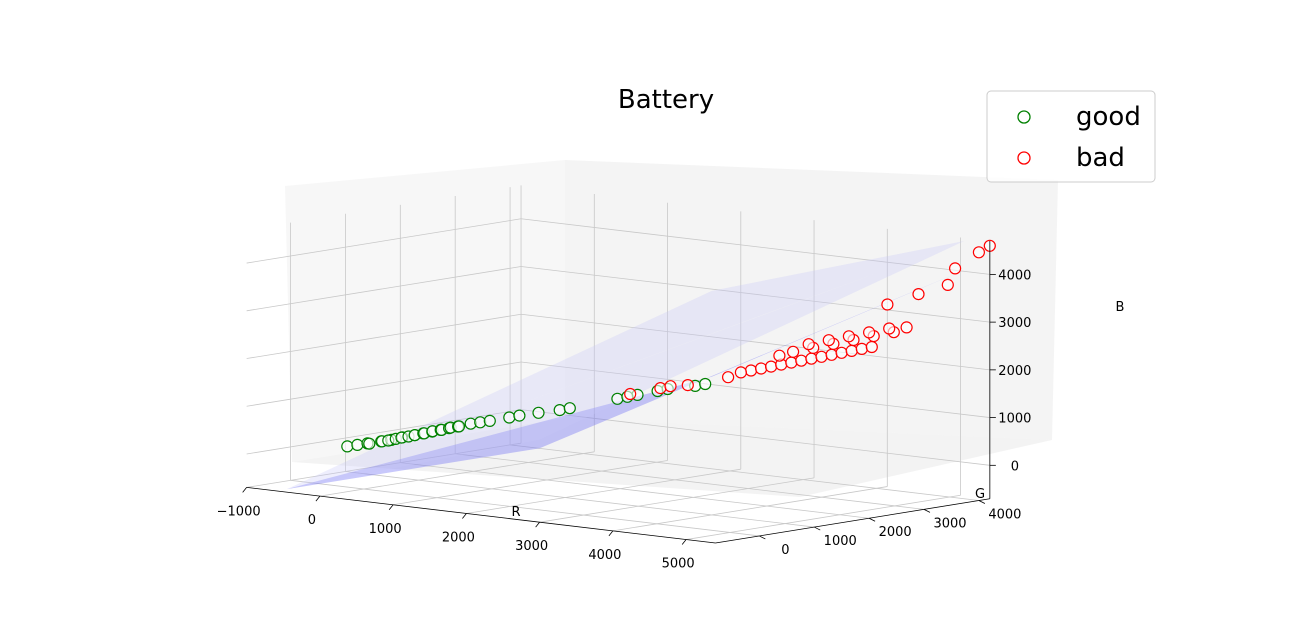 Image resolution: width=1299 pixels, height=642 pixels. What do you see at coordinates (515, 512) in the screenshot?
I see `x-axis-label: R` at bounding box center [515, 512].